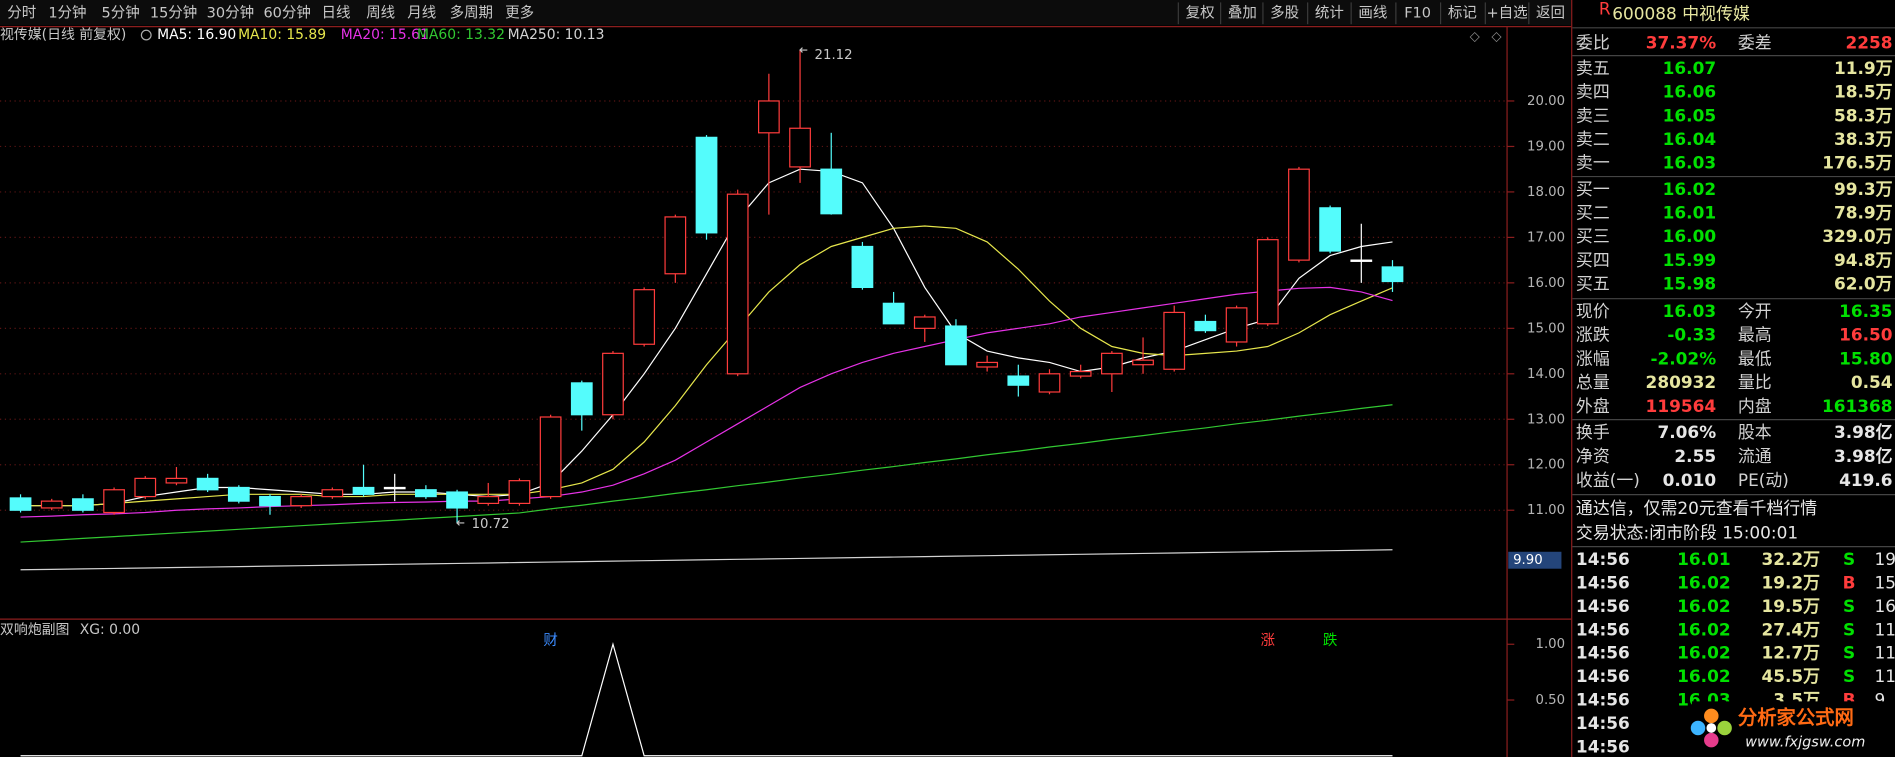 The height and width of the screenshot is (757, 1895). I want to click on toolbar-button: 统计, so click(1329, 12).